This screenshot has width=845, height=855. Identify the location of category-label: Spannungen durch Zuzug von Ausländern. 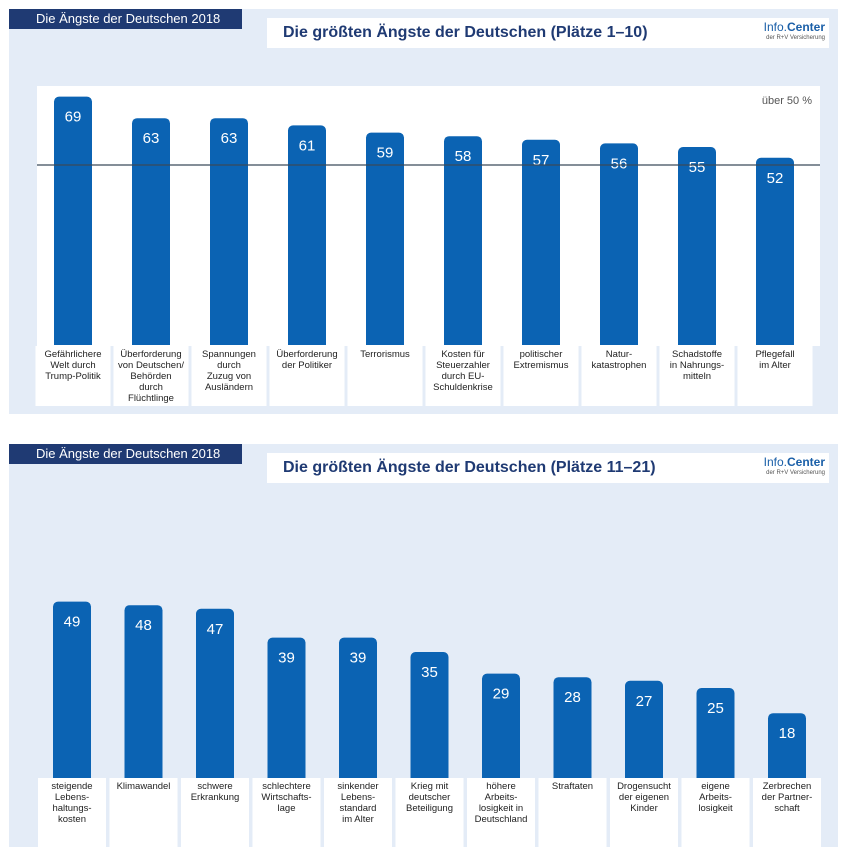
(229, 371).